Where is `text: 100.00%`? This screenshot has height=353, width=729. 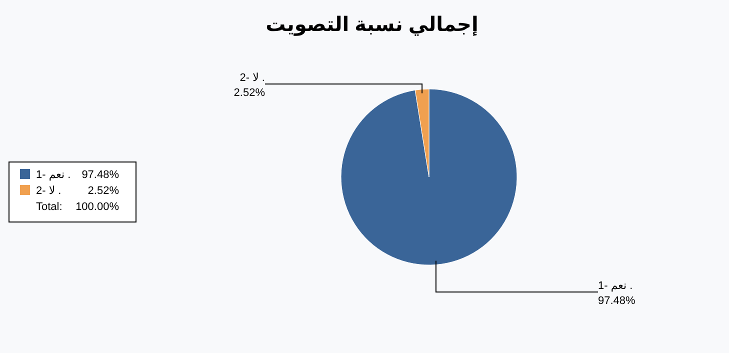
text: 100.00% is located at coordinates (98, 207).